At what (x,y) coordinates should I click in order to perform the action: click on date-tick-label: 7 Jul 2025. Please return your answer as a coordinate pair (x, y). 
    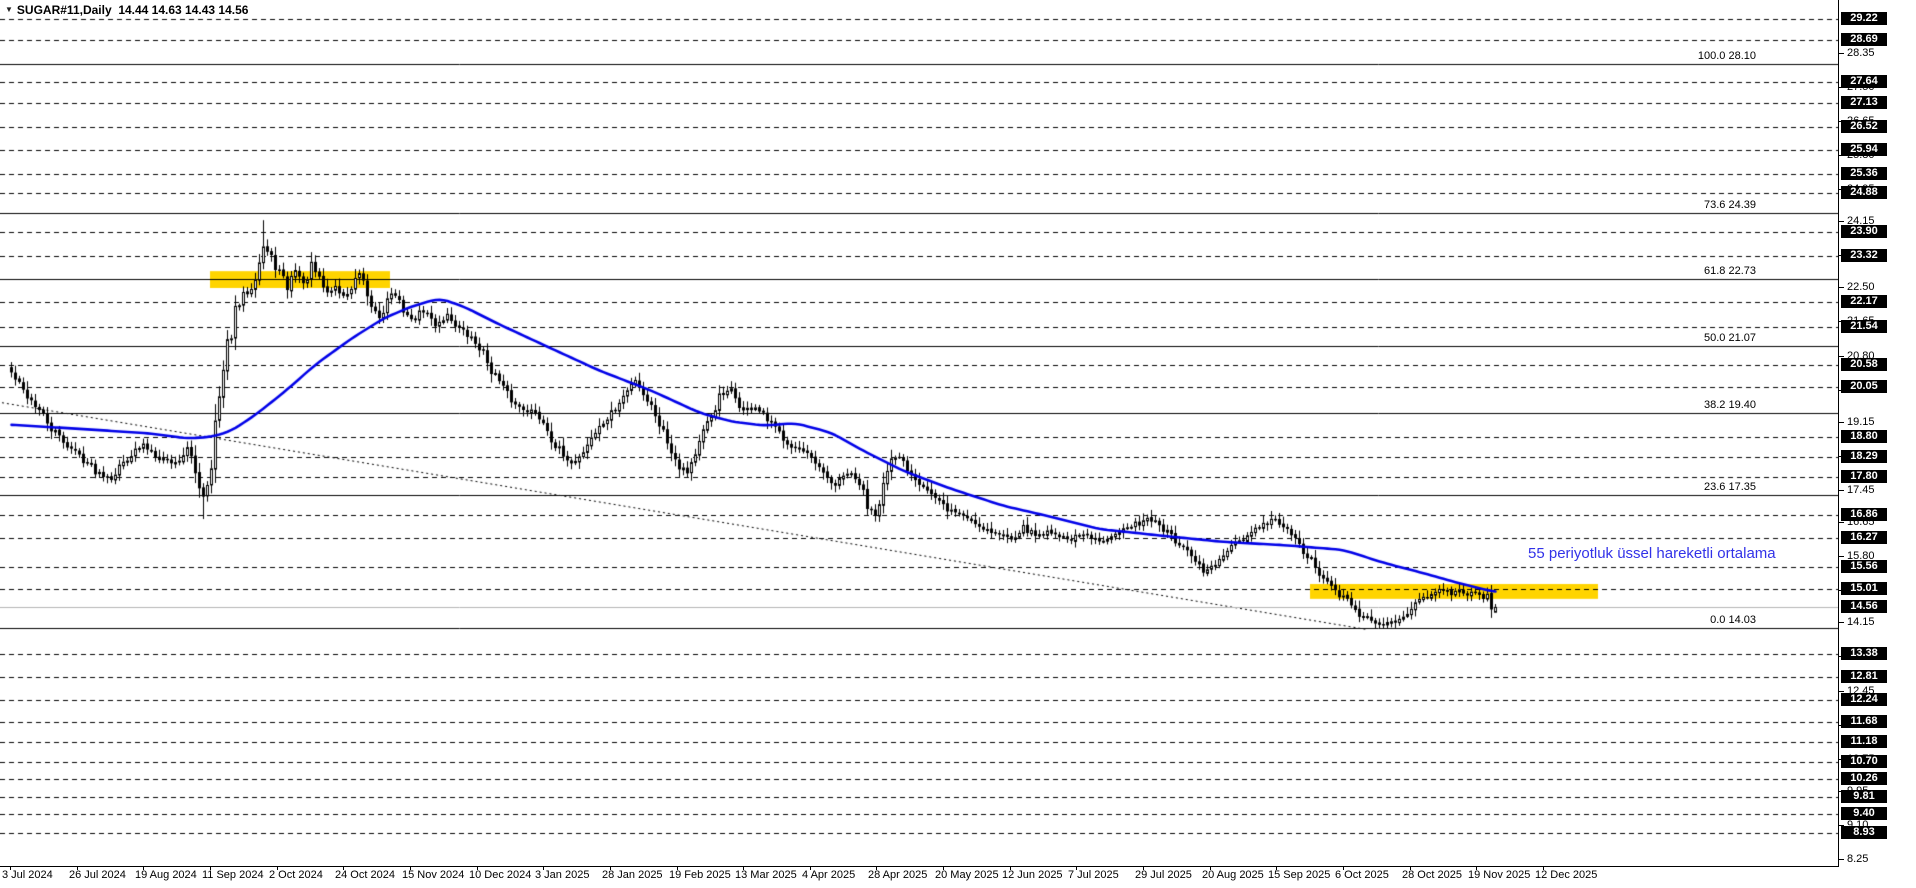
    Looking at the image, I should click on (1093, 875).